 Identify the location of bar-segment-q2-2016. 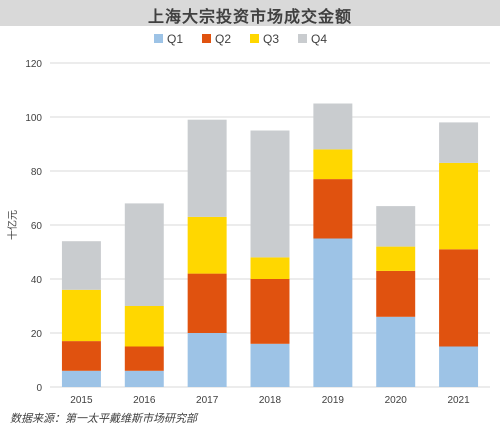
(144, 358).